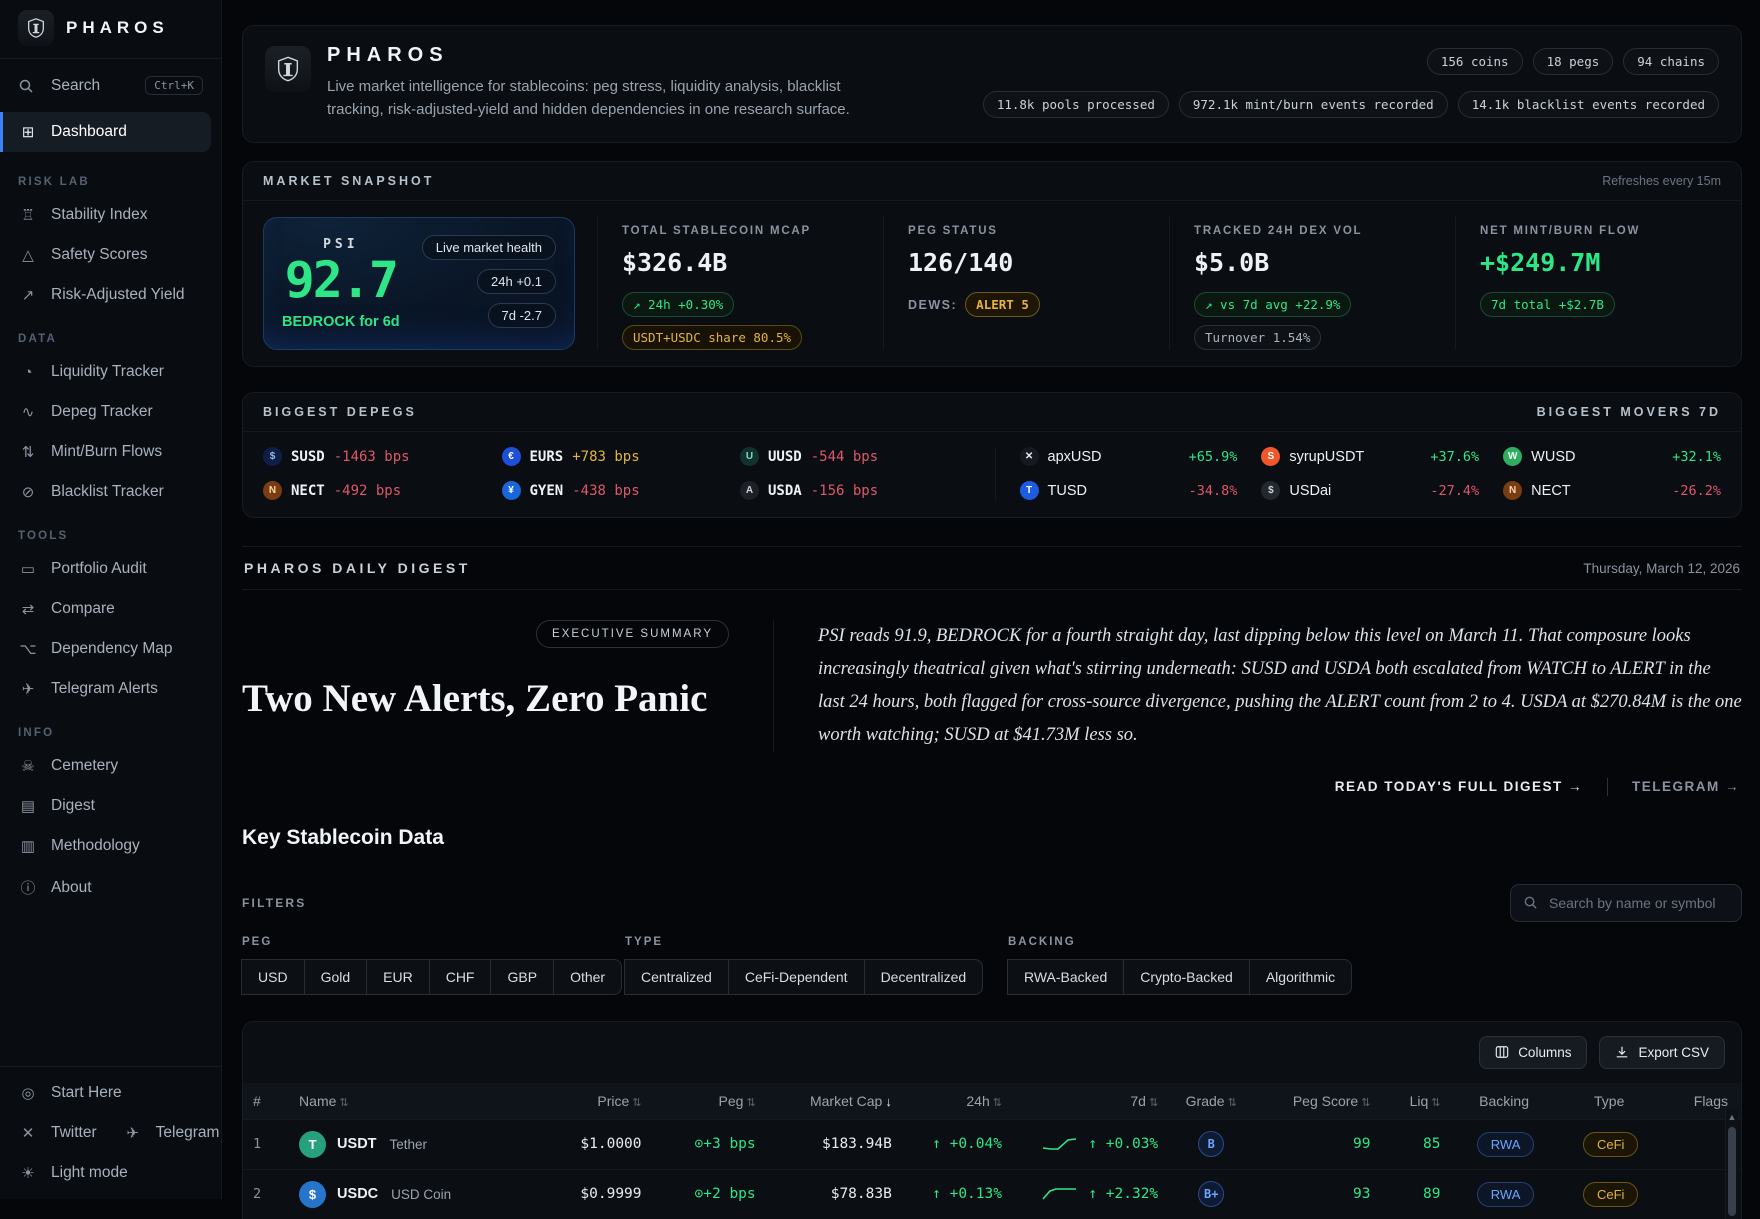 Image resolution: width=1760 pixels, height=1219 pixels. What do you see at coordinates (1211, 1194) in the screenshot?
I see `grade-badge: B+` at bounding box center [1211, 1194].